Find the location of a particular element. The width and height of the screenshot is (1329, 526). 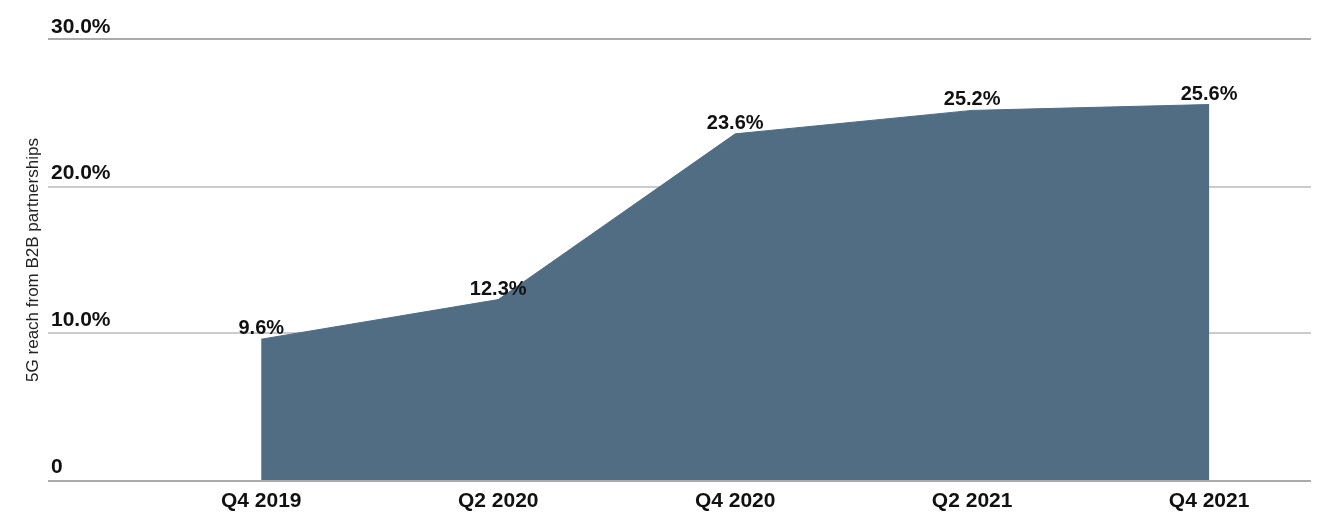

y-tick-label: 30.0% is located at coordinates (81, 25).